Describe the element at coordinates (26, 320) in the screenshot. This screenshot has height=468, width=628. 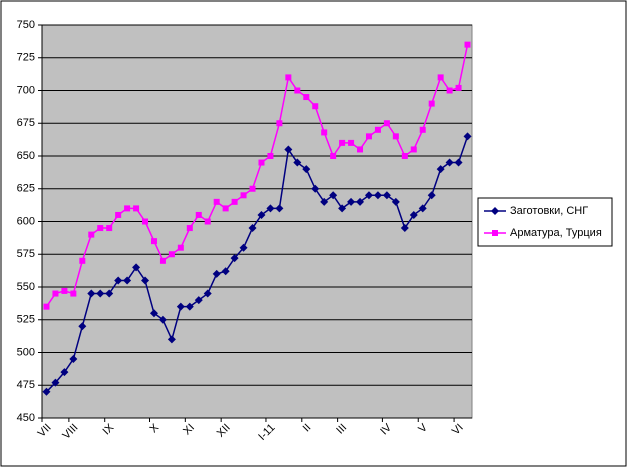
I see `y-tick-label: 525` at that location.